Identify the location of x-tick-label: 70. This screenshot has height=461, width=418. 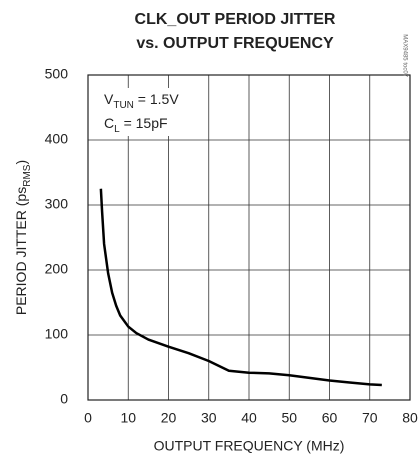
(370, 418).